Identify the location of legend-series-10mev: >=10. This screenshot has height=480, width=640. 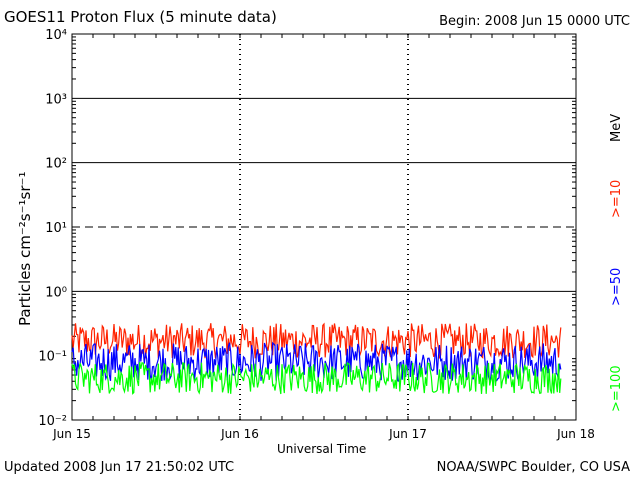
(616, 198).